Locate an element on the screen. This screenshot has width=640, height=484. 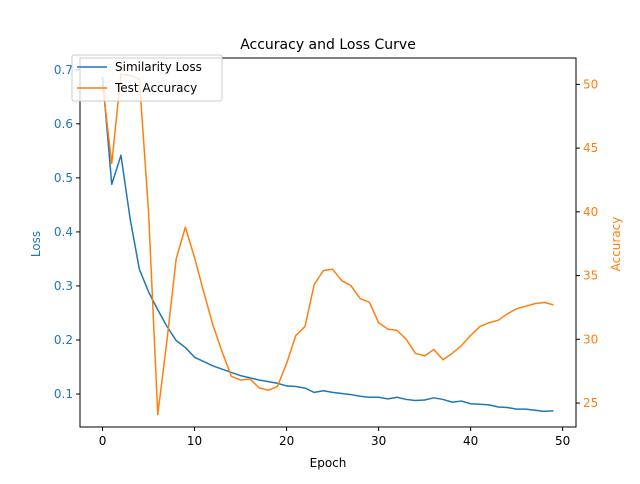
y-right-tick-label: 30 is located at coordinates (590, 339).